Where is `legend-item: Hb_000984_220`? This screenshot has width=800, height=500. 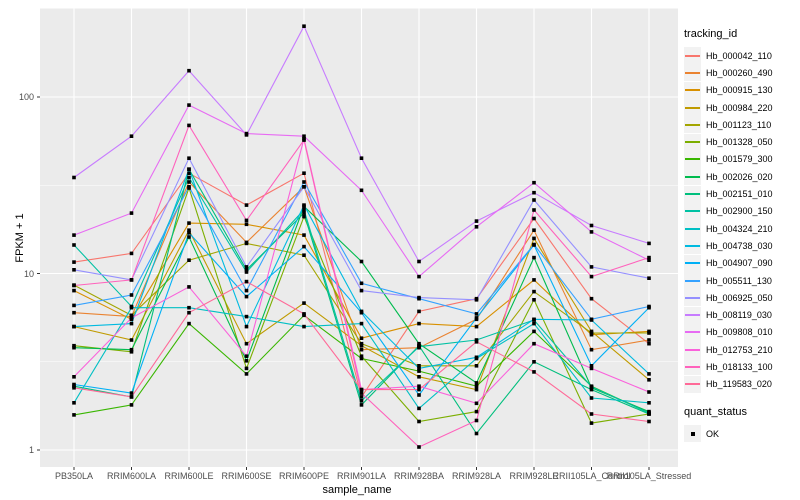
legend-item: Hb_000984_220 is located at coordinates (741, 108).